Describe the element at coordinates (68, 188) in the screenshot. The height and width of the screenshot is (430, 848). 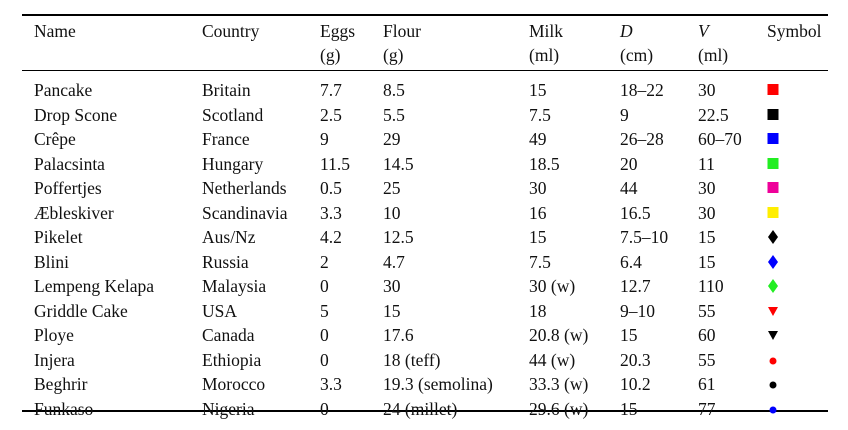
I see `cell-name: Poffertjes` at that location.